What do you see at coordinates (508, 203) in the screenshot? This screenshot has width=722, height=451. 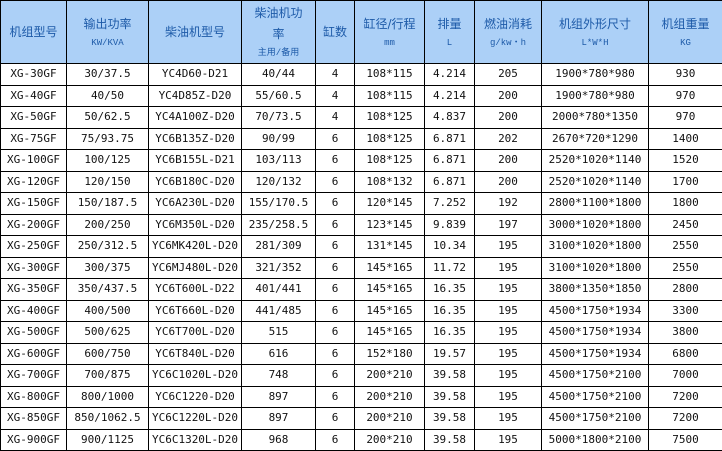 I see `table-cell: 192` at bounding box center [508, 203].